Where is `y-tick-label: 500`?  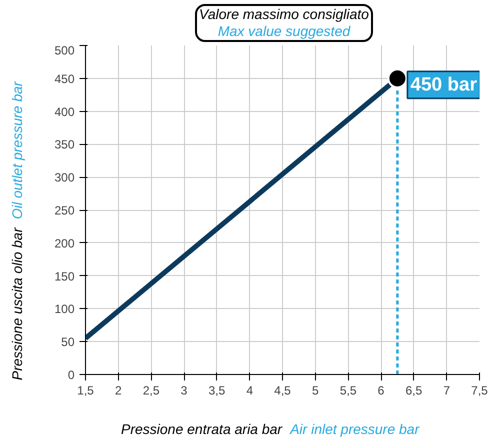
y-tick-label: 500 is located at coordinates (64, 51).